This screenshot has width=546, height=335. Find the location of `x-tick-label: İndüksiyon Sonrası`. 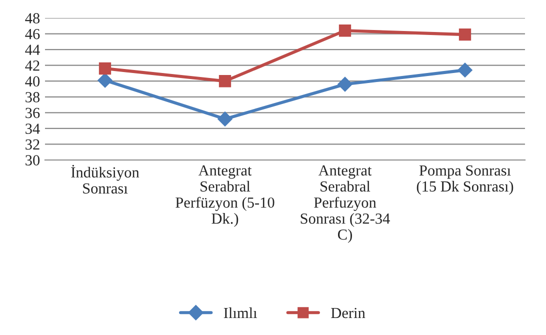

x-tick-label: İndüksiyon Sonrası is located at coordinates (105, 179).